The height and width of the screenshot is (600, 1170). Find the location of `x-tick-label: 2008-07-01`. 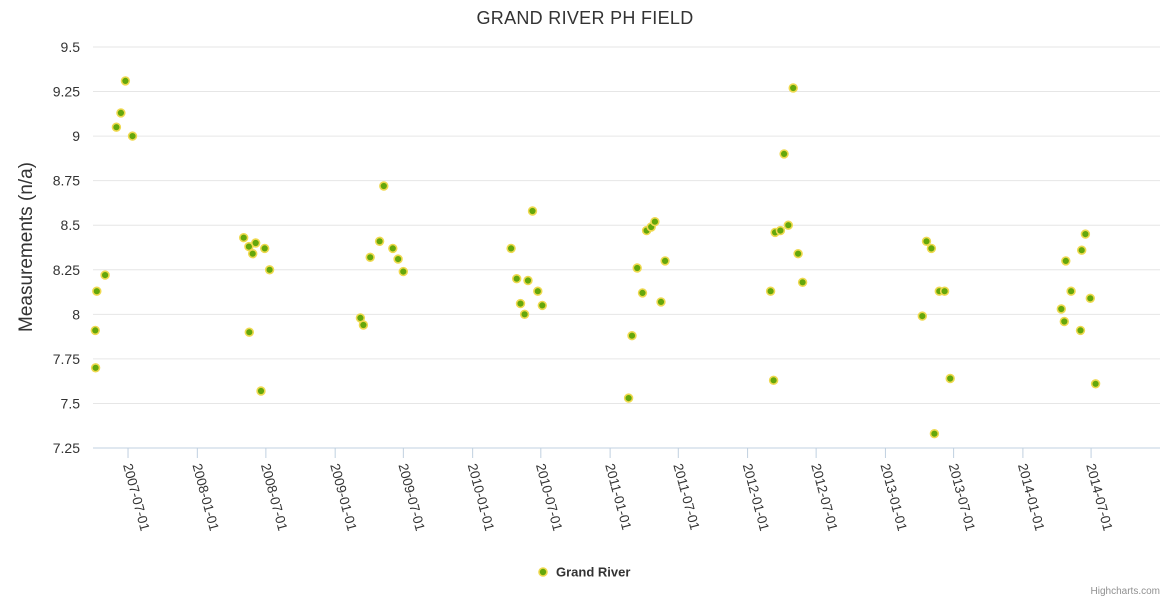

x-tick-label: 2008-07-01 is located at coordinates (274, 497).